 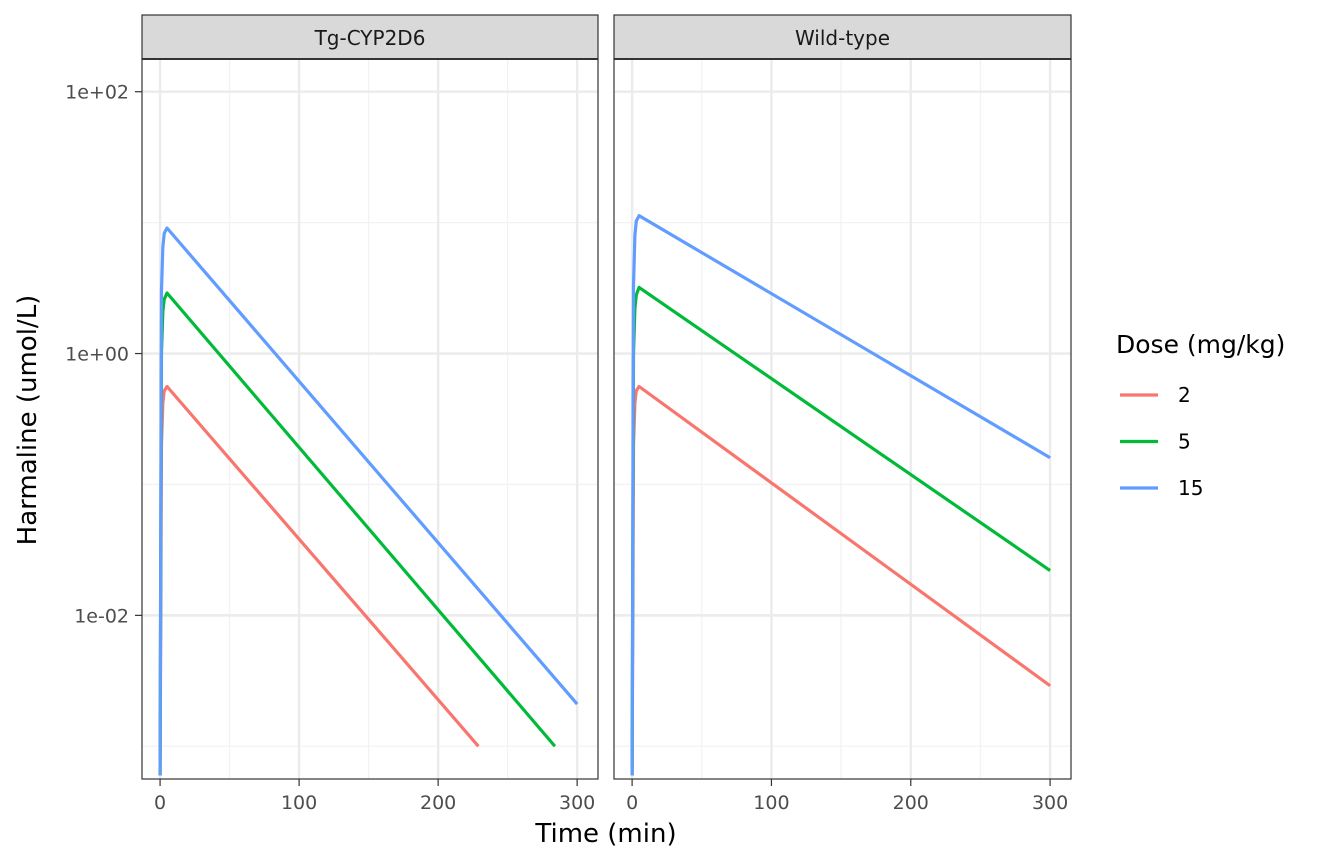 I want to click on y-axis: 1e-02 1e+00 1e+02, so click(x=103, y=354).